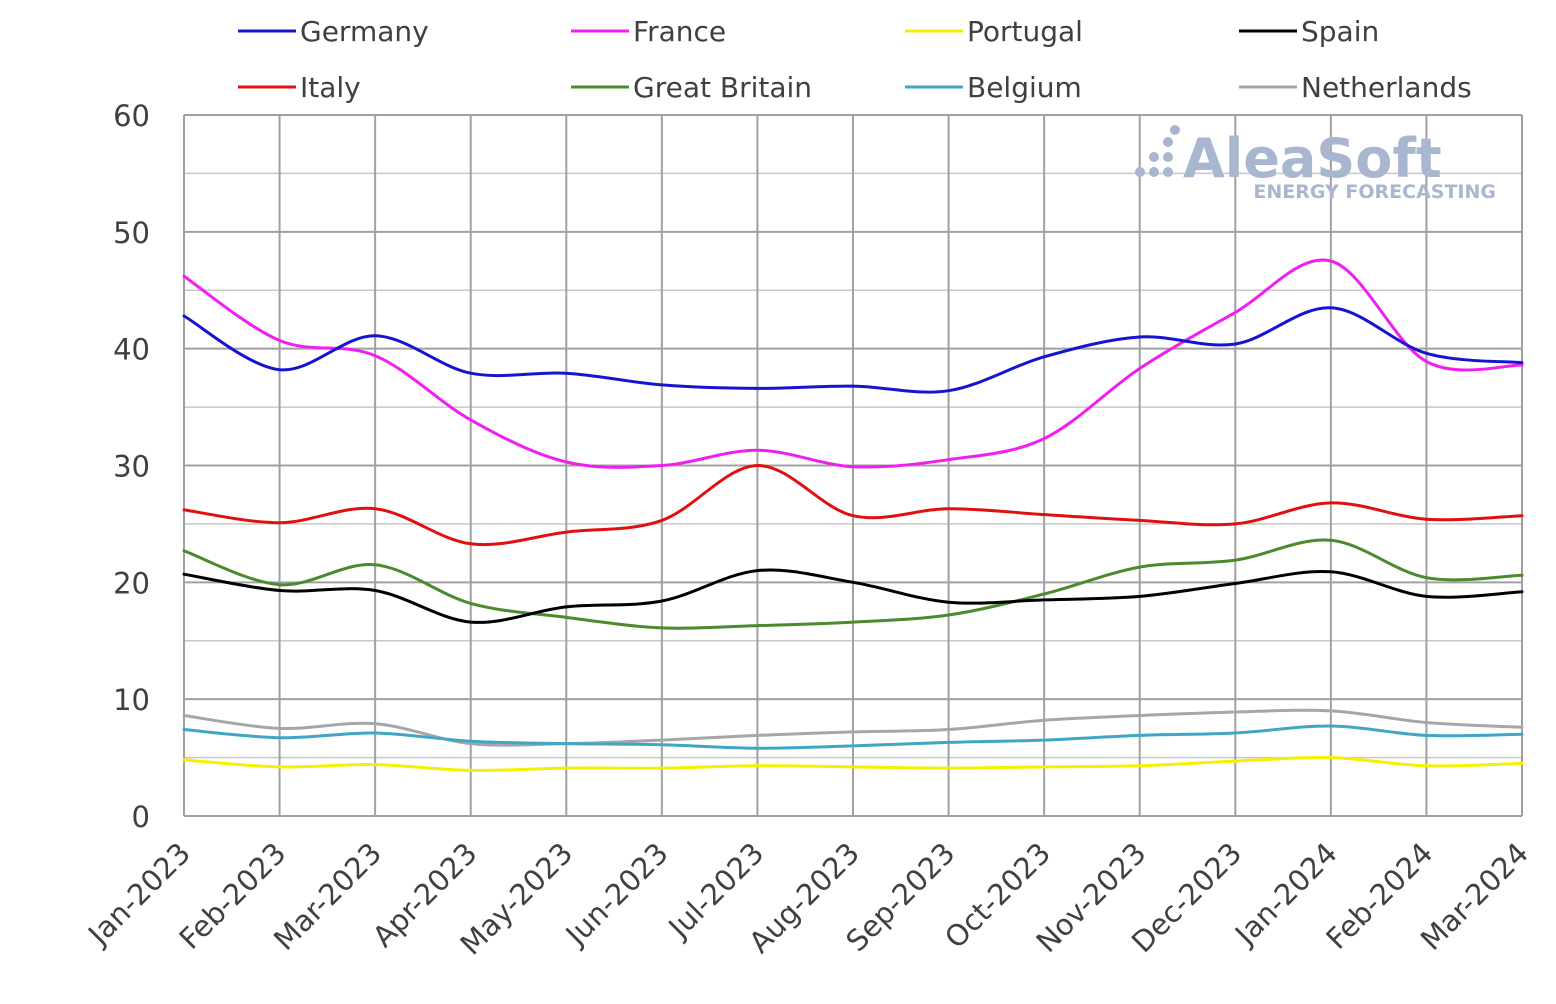 The width and height of the screenshot is (1556, 1004). Describe the element at coordinates (131, 700) in the screenshot. I see `y-tick-label: 10` at that location.